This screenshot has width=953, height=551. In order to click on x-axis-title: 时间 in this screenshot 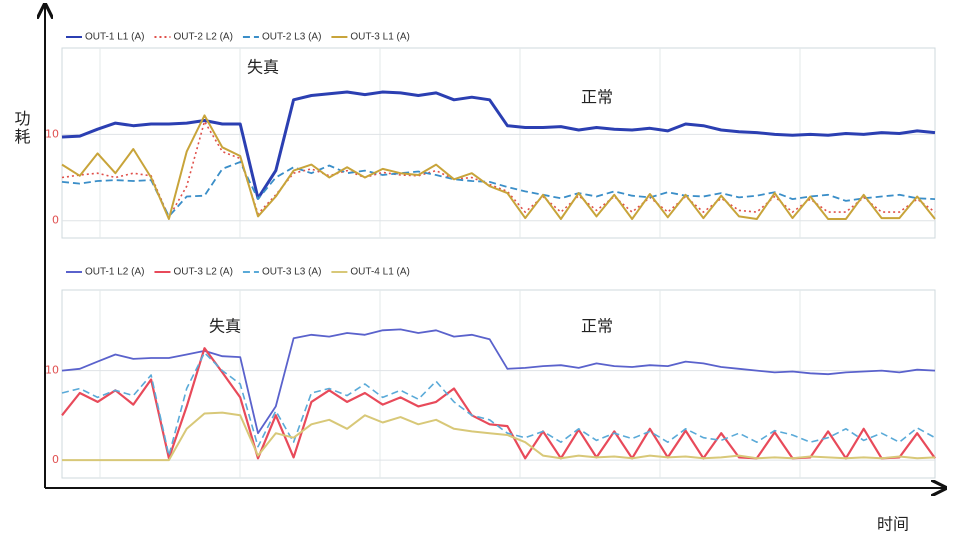, I will do `click(893, 524)`.